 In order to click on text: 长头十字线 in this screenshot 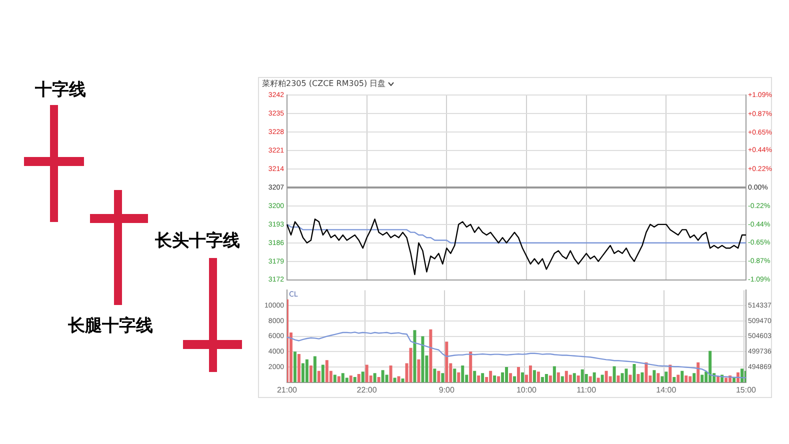, I will do `click(197, 241)`.